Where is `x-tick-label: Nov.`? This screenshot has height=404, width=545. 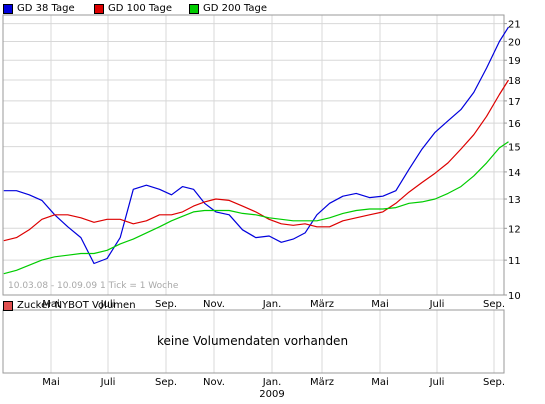 x-tick-label: Nov. is located at coordinates (214, 304).